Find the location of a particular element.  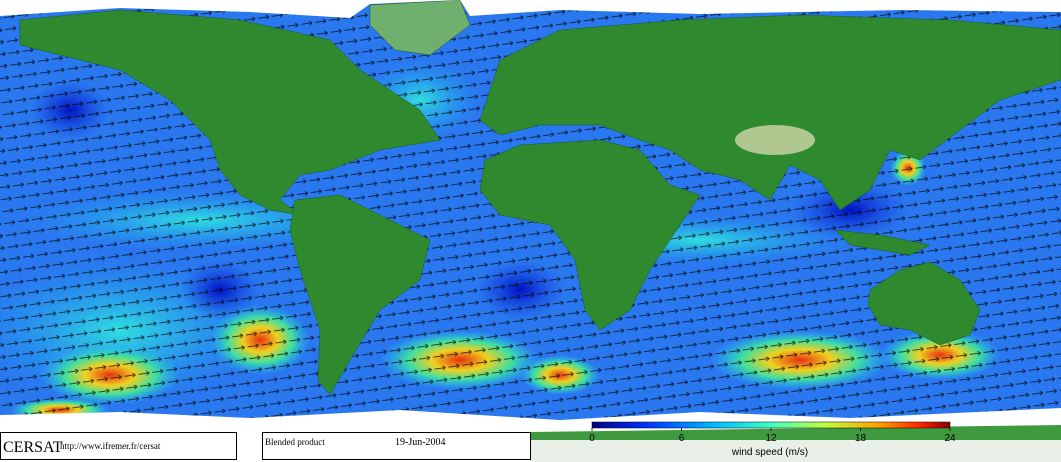

source-box is located at coordinates (118, 446).